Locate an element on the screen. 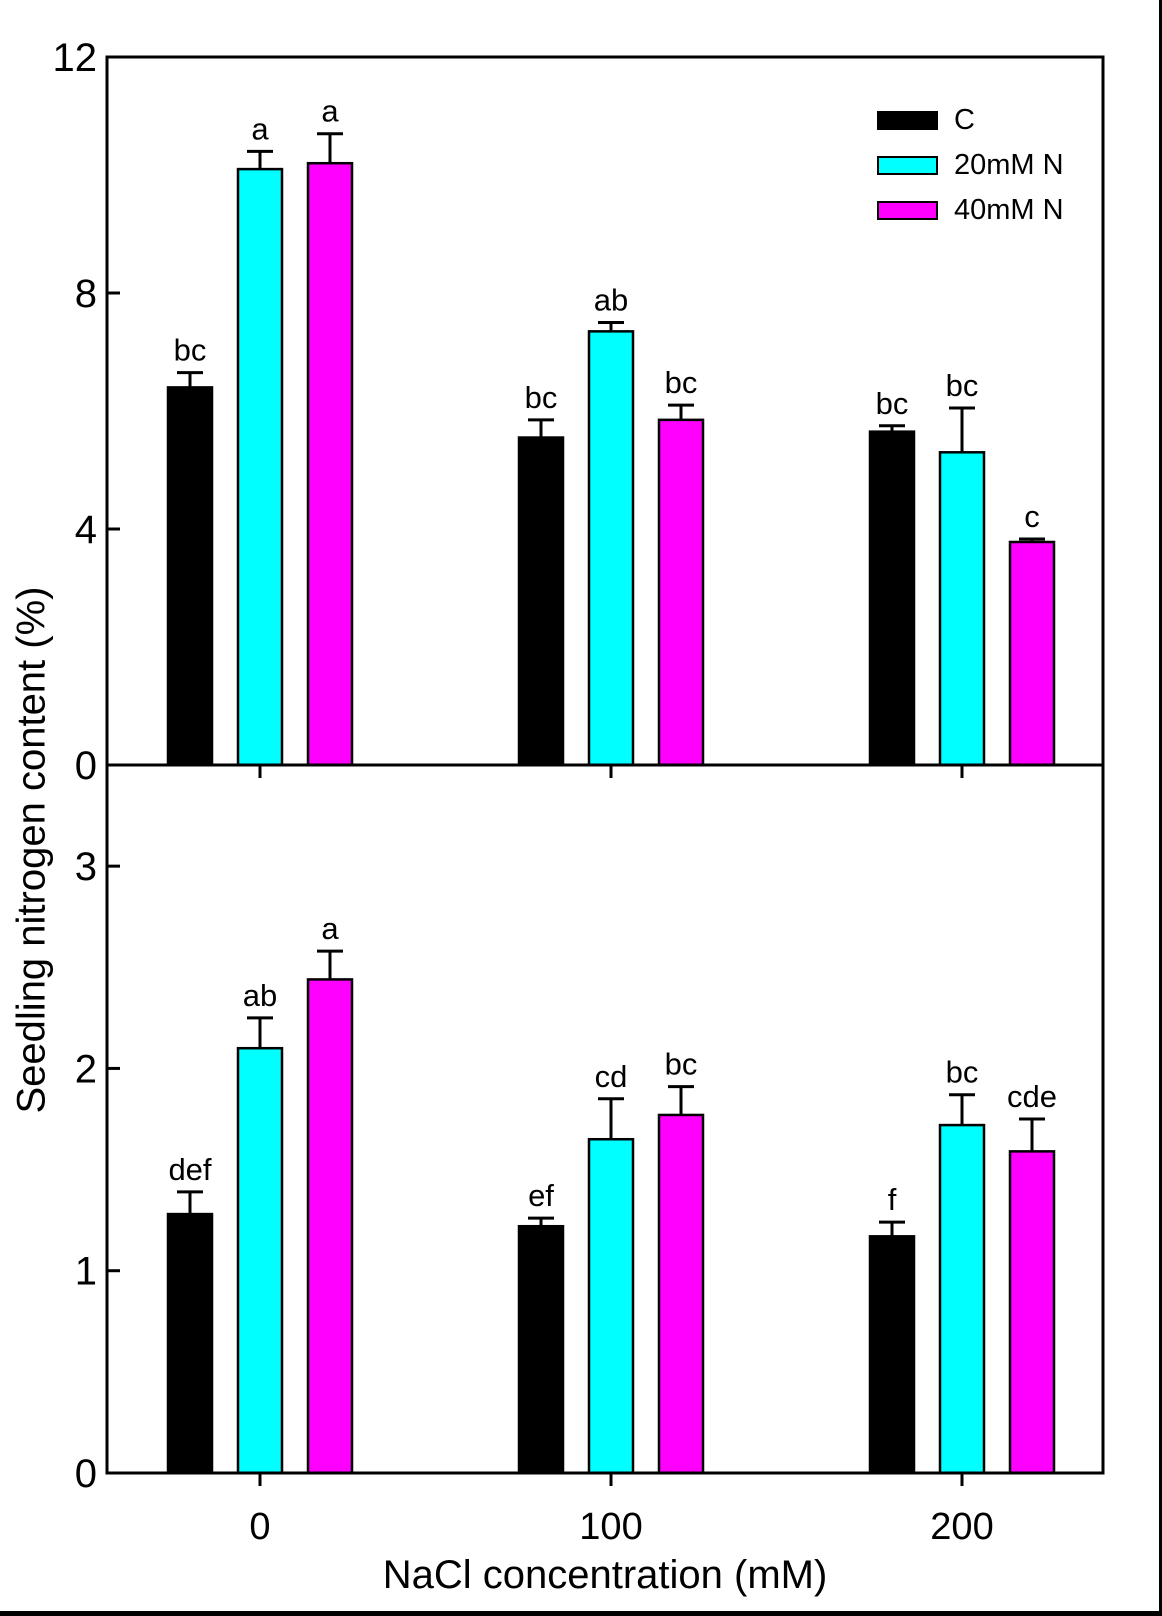 The image size is (1162, 1616). x-axis-title: NaCl concentration (mM) is located at coordinates (605, 1575).